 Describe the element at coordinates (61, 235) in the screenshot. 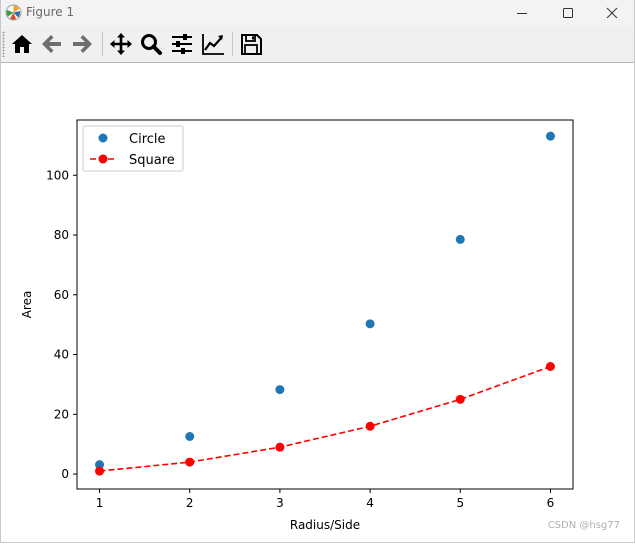

I see `y-tick-label: 80` at that location.